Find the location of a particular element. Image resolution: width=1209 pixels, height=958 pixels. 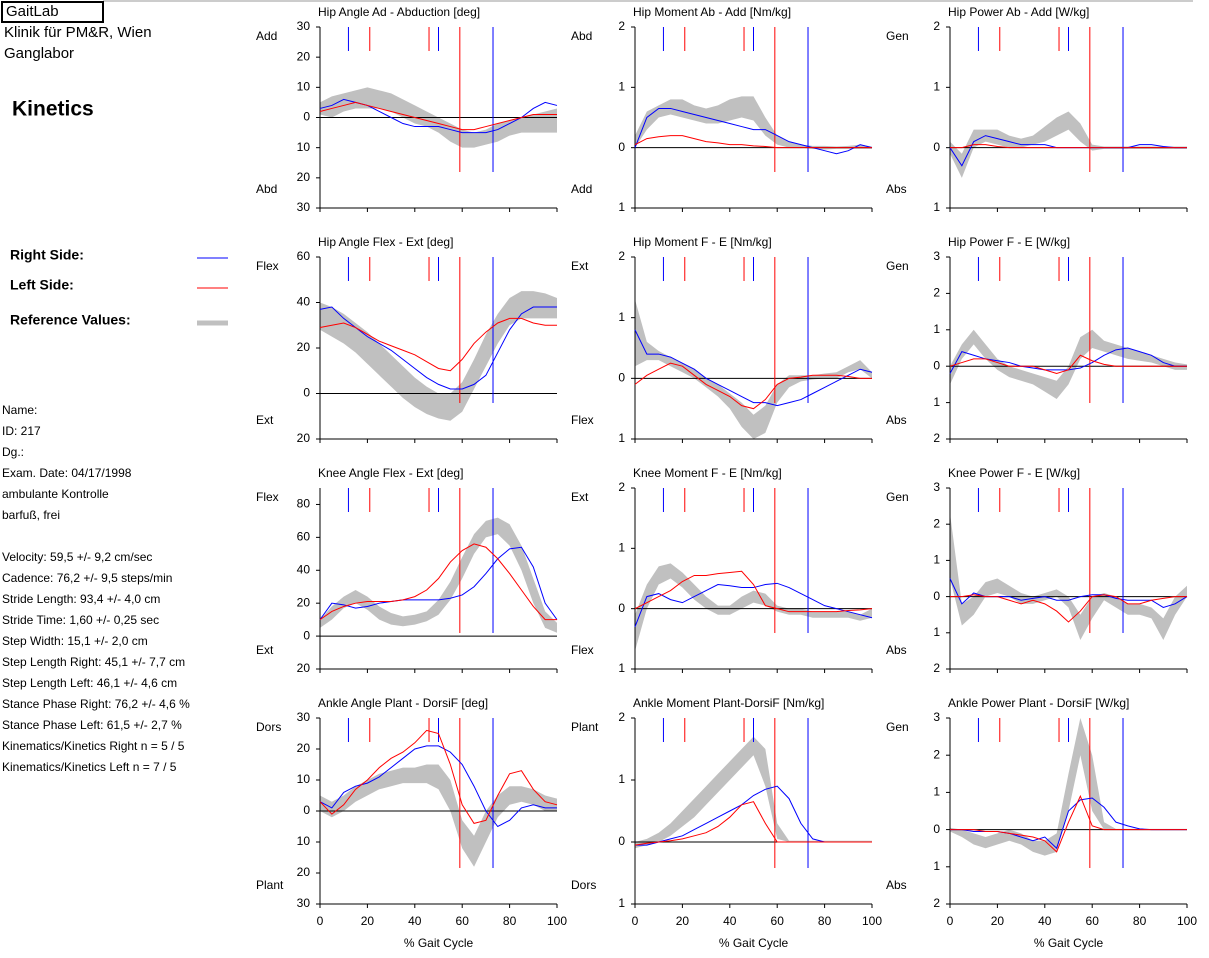

gait-stat: Cadence: 76,2 +/- 9,5 steps/min is located at coordinates (87, 578).